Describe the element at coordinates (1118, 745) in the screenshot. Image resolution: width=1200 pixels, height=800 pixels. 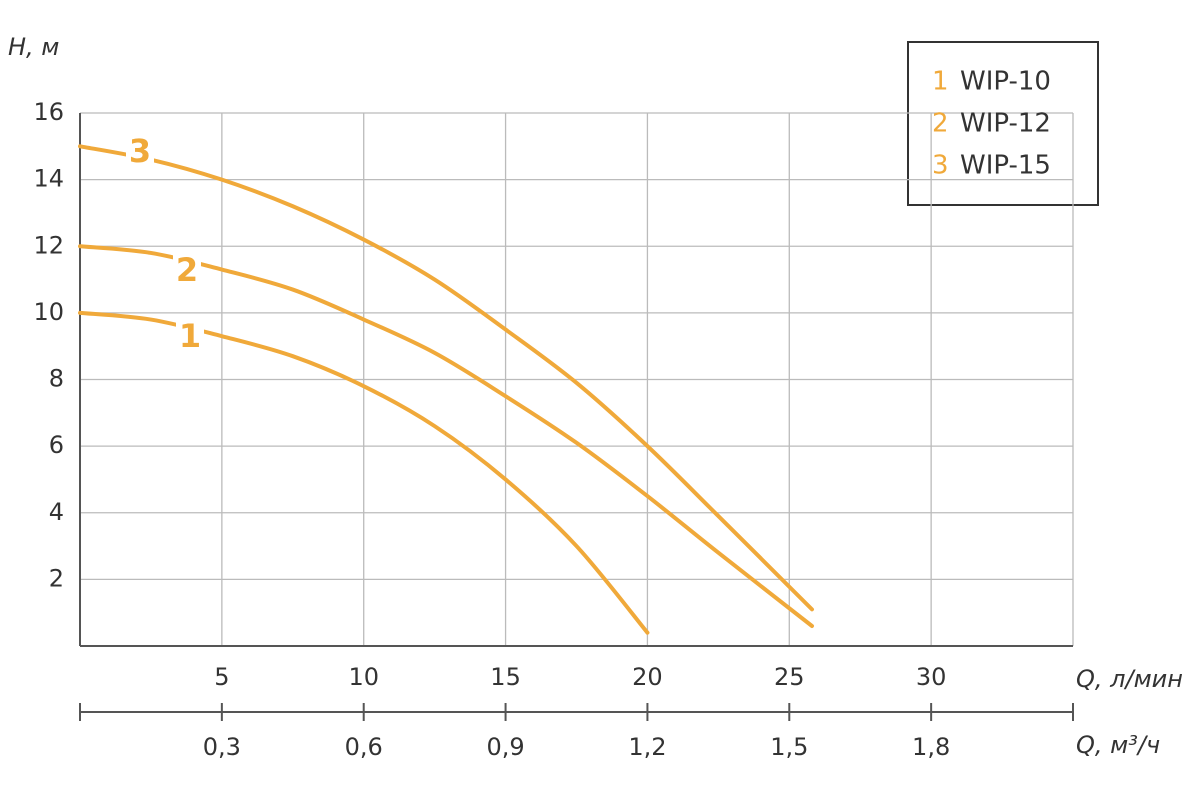
I see `x2-axis-label: Q, м³/ч` at that location.